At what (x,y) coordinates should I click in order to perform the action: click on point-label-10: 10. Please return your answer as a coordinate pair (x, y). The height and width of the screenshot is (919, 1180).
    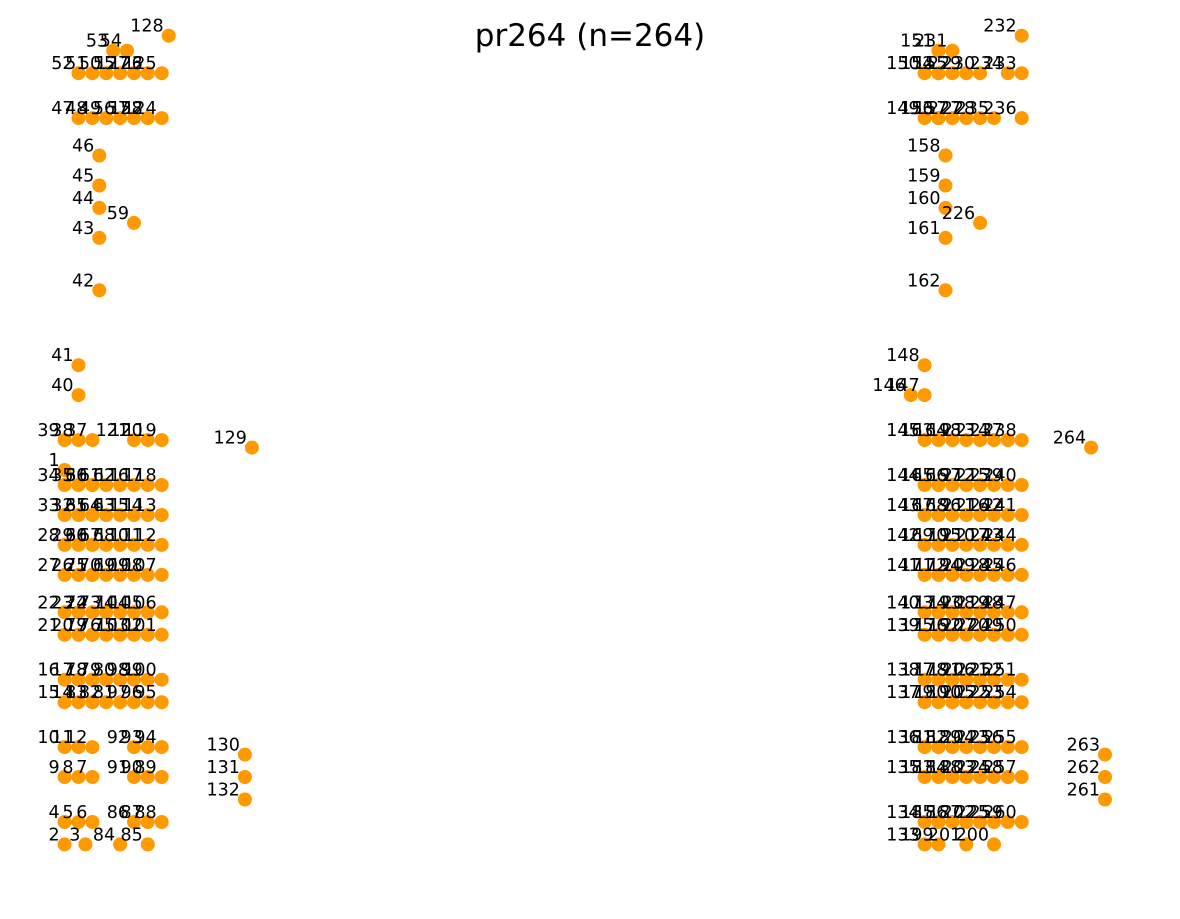
    Looking at the image, I should click on (48, 738).